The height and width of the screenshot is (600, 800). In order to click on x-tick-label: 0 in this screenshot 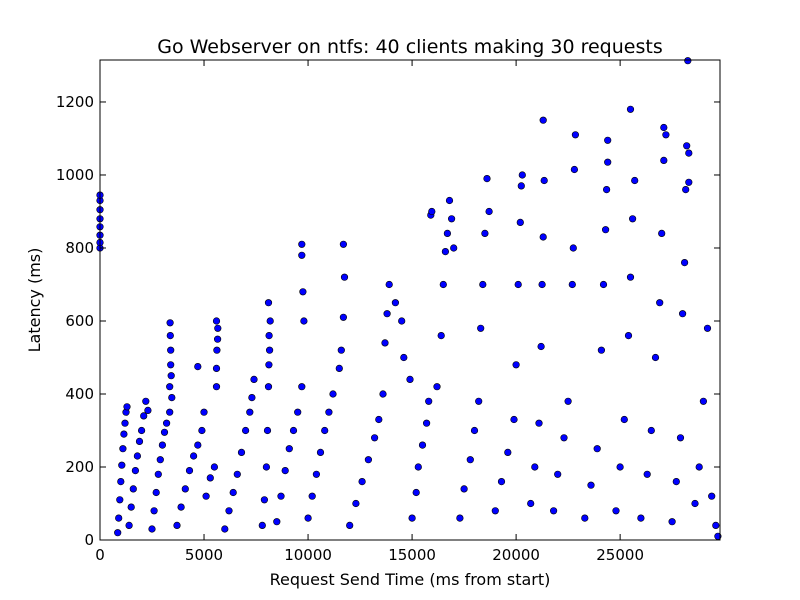, I will do `click(100, 555)`.